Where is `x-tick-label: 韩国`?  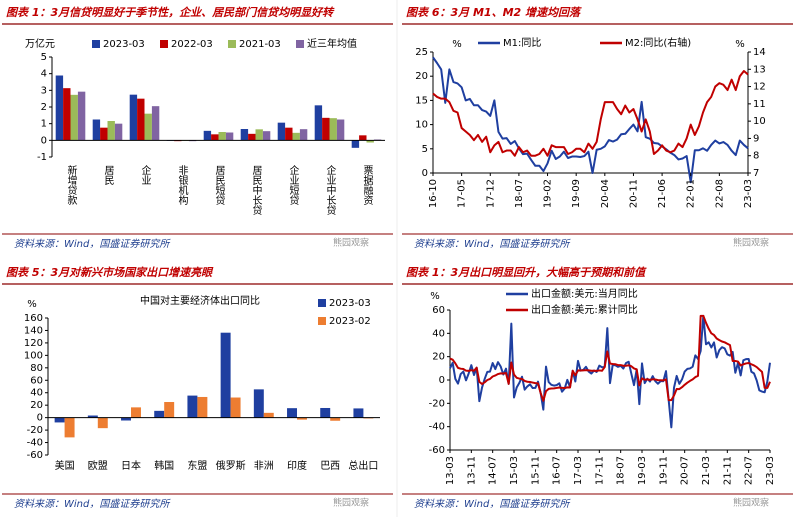
x-tick-label: 韩国 is located at coordinates (164, 465).